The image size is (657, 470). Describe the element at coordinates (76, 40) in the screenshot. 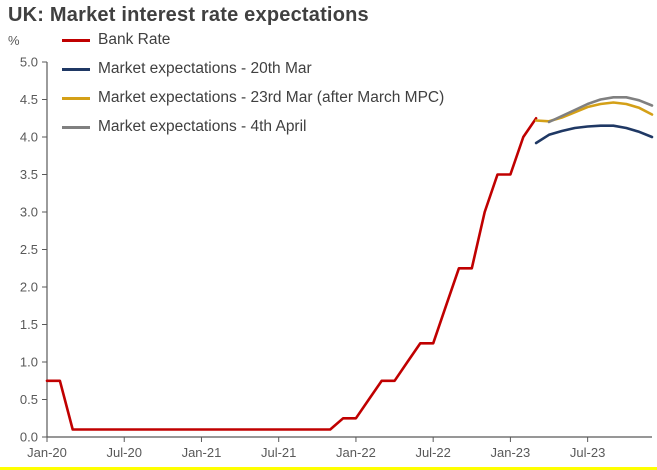

I see `legend-swatch-bank-rate` at that location.